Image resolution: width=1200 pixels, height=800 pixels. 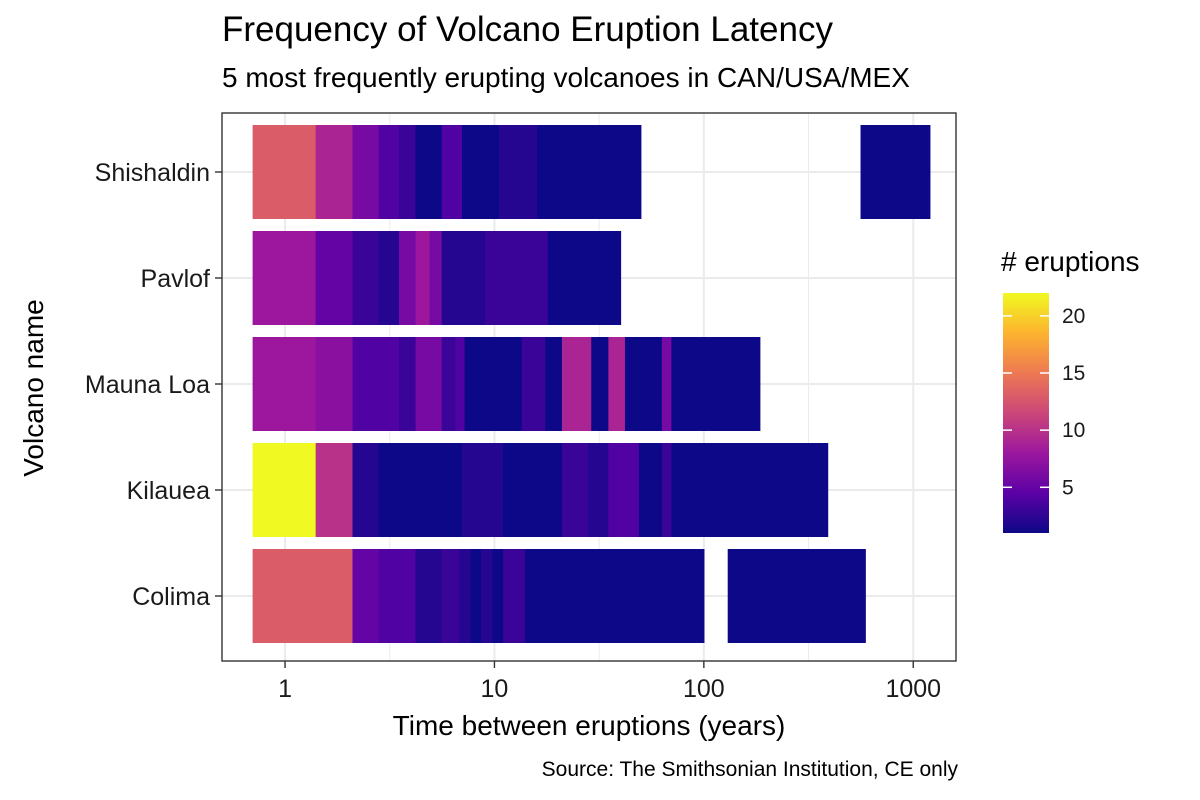 I want to click on y-tick-label: Mauna Loa, so click(x=147, y=385).